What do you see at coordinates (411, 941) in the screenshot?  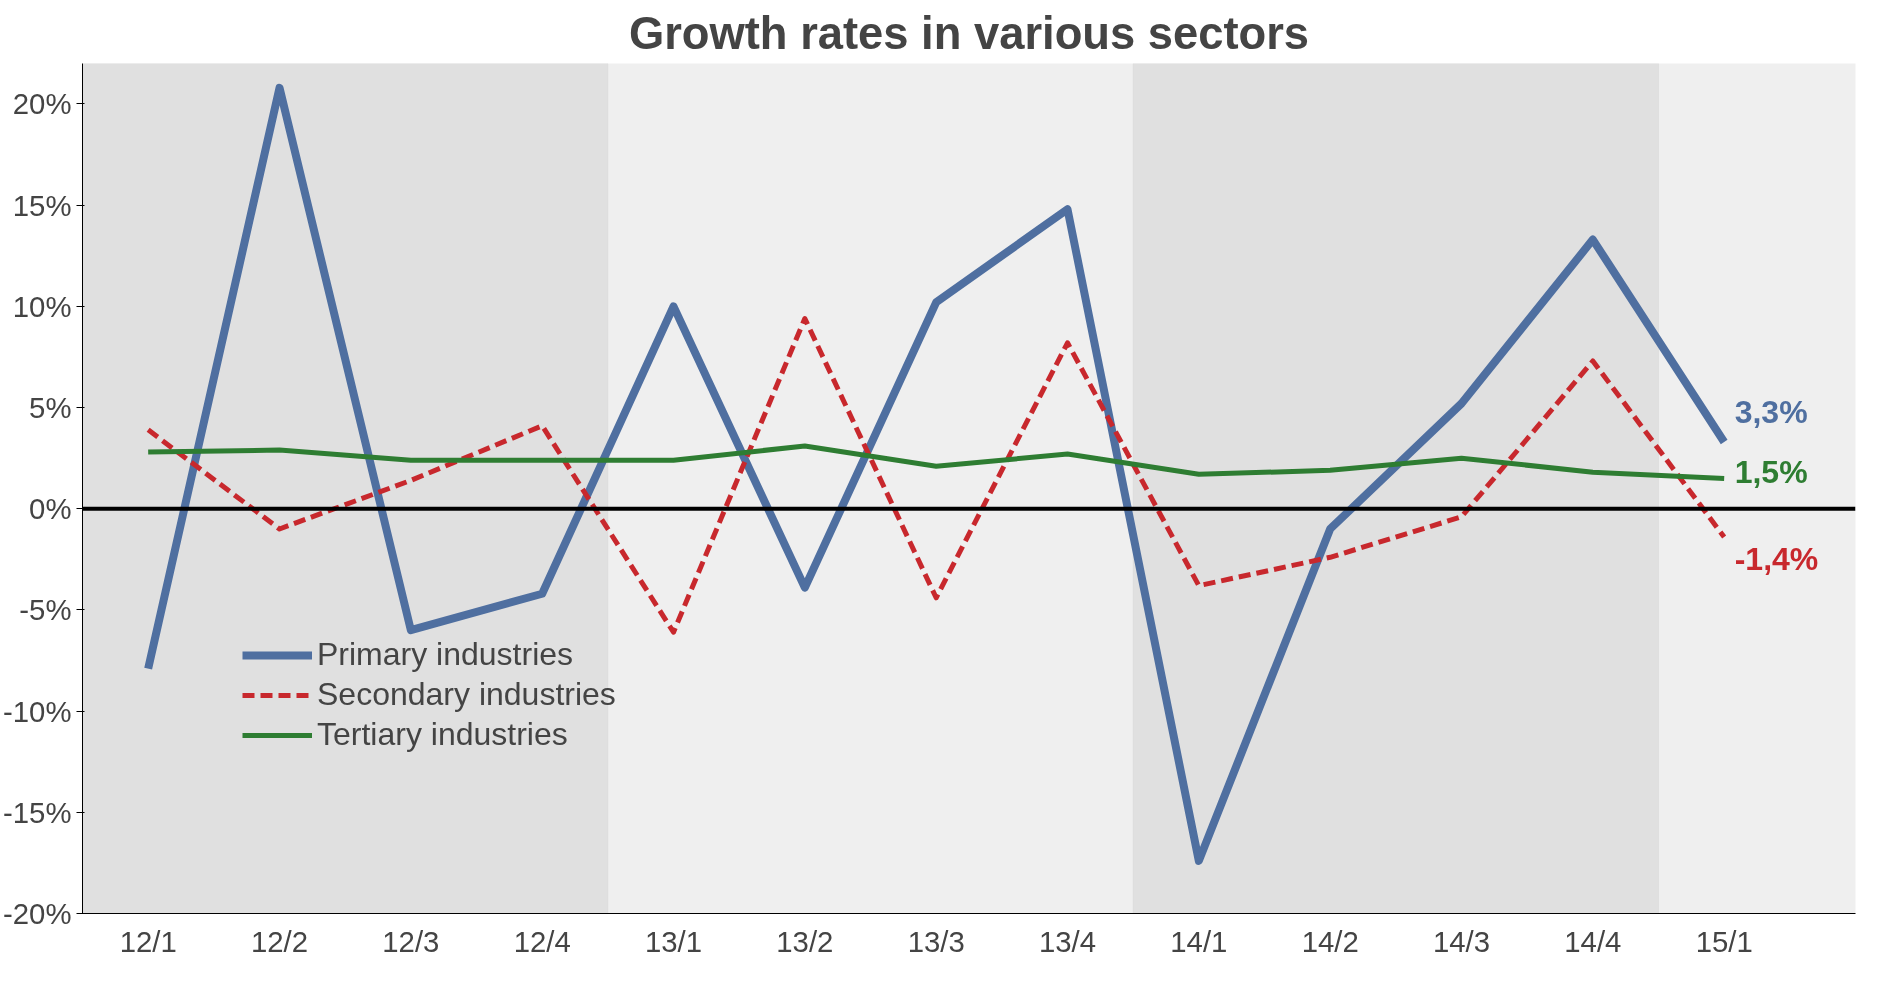 I see `x-tick-label: 12/3` at bounding box center [411, 941].